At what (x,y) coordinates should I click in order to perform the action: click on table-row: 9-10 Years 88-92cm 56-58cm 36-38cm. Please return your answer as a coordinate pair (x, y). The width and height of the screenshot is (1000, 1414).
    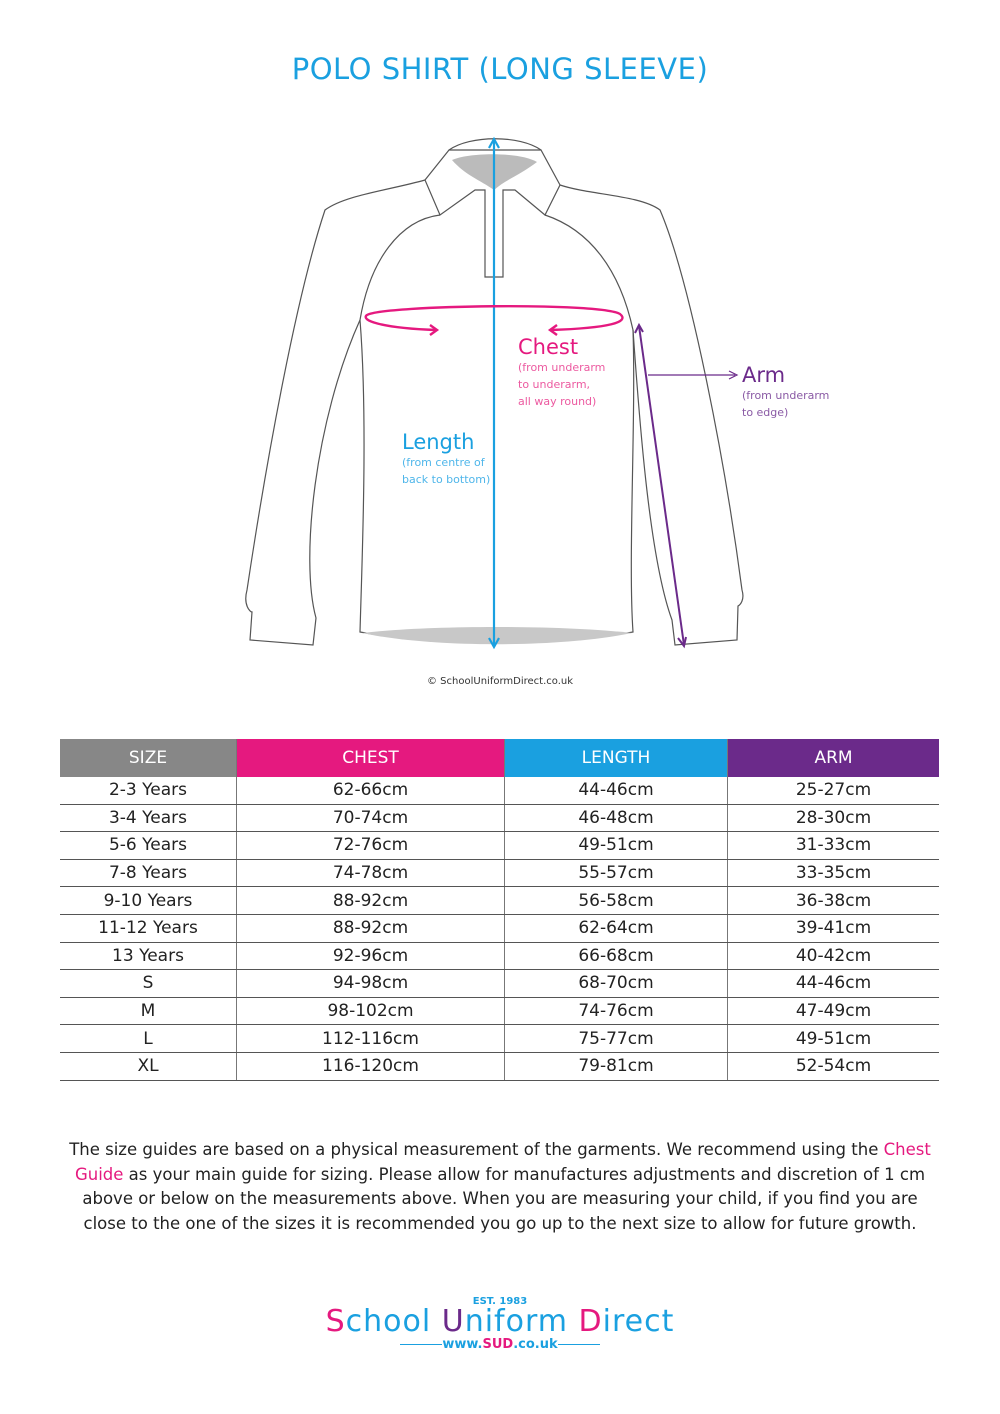
    Looking at the image, I should click on (499, 900).